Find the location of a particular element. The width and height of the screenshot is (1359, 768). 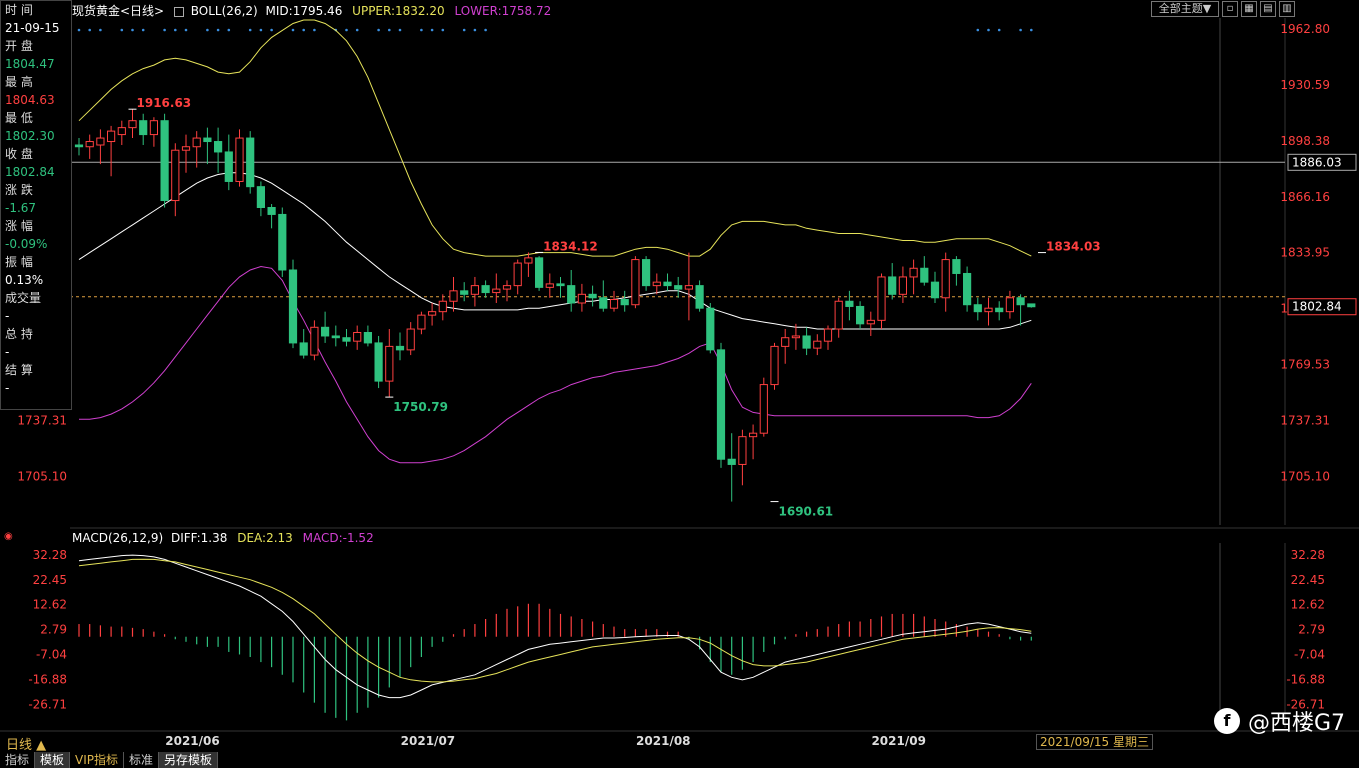

macd-tick-label-right: -16.88 is located at coordinates (1305, 680).